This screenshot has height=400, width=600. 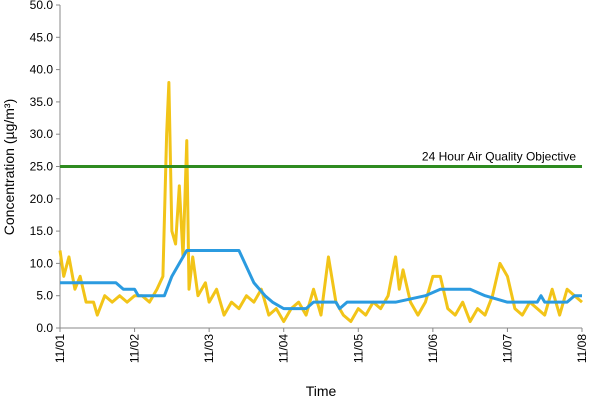 I want to click on y-tick-label: 35.0, so click(x=42, y=102).